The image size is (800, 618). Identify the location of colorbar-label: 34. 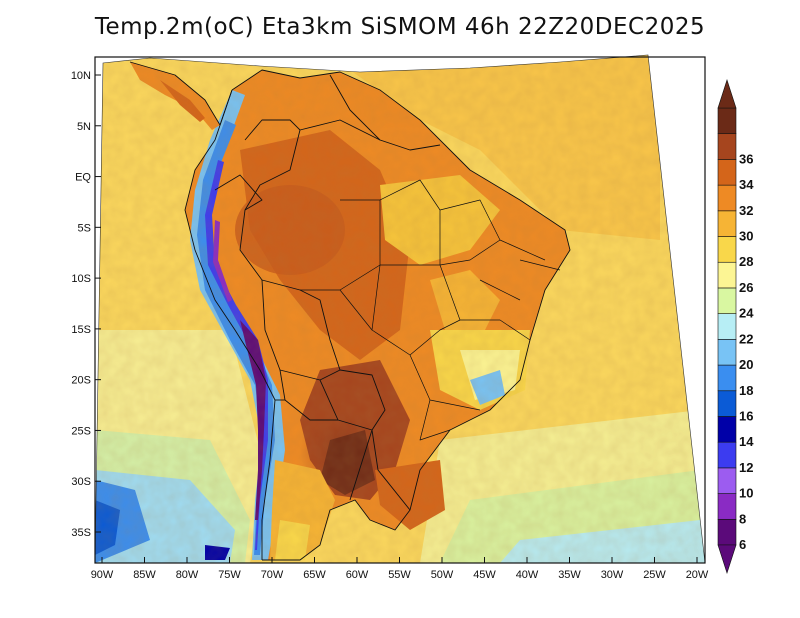
(746, 184).